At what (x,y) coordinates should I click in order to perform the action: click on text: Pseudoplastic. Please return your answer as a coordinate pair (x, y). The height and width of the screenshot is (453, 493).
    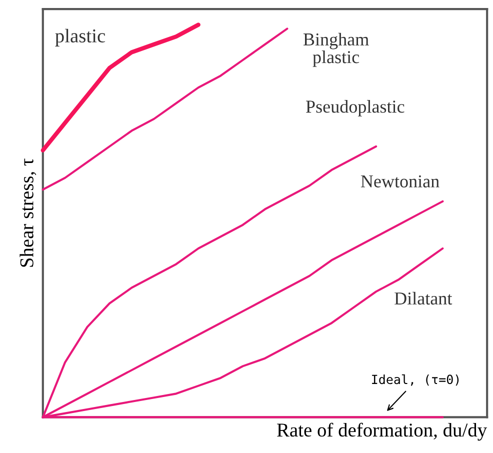
    Looking at the image, I should click on (355, 108).